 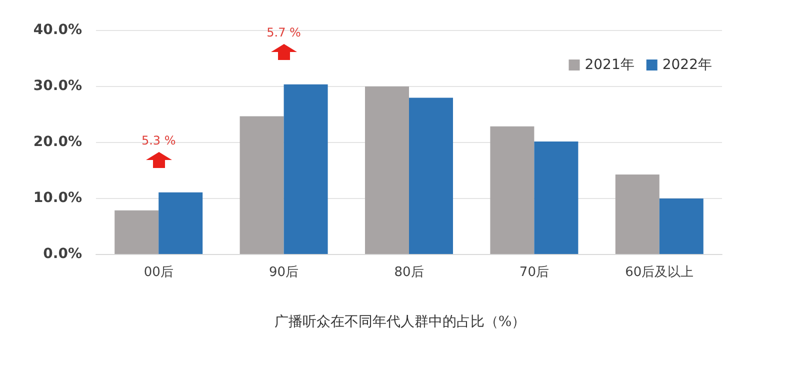 I want to click on legend-label: 2022年, so click(x=687, y=65).